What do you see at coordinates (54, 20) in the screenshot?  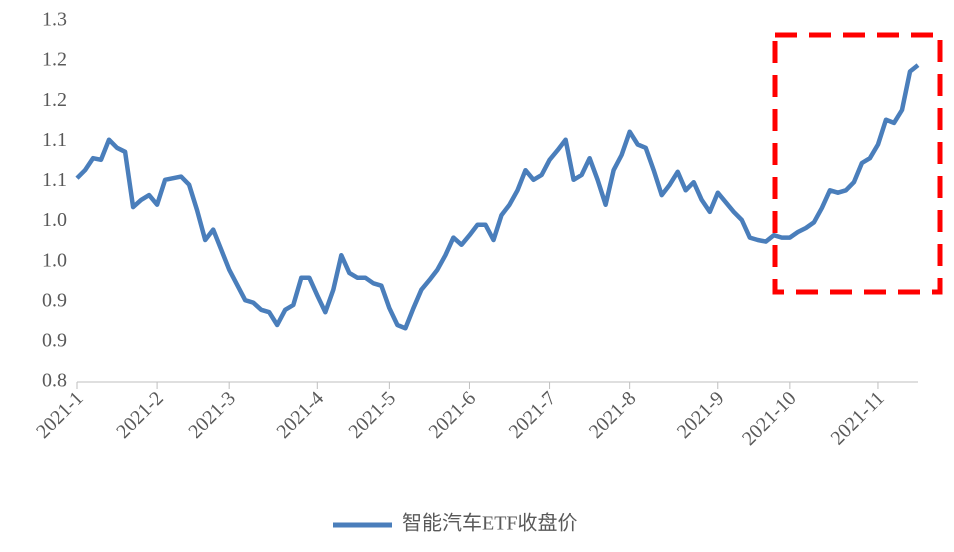 I see `y-tick-label: 1.3` at bounding box center [54, 20].